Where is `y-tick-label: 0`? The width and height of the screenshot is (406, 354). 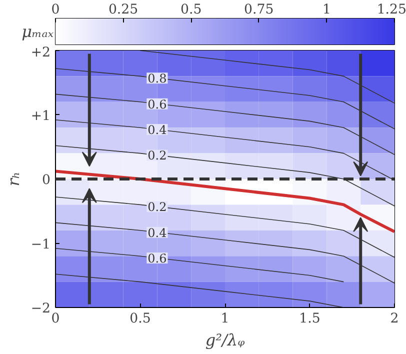 y-tick-label: 0 is located at coordinates (46, 180).